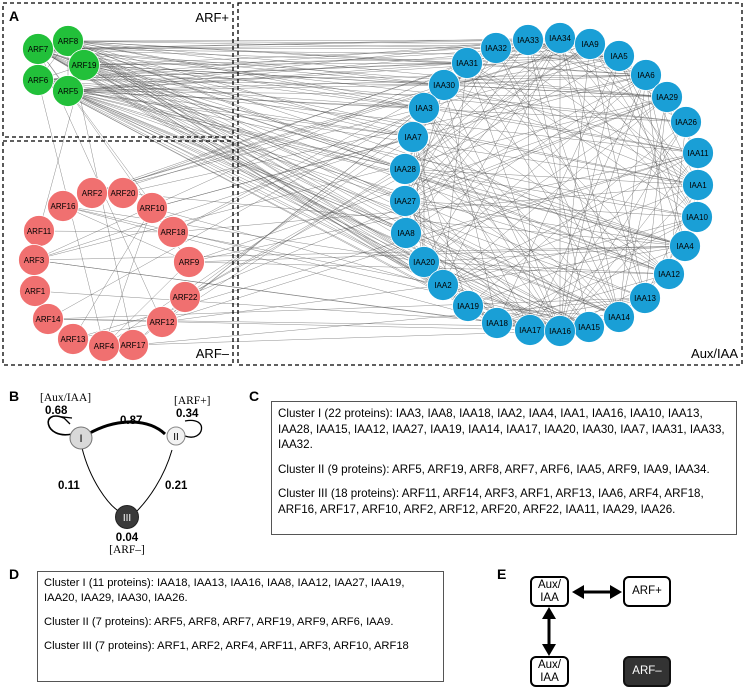 The height and width of the screenshot is (691, 745). I want to click on node-arf16: ARF16, so click(63, 206).